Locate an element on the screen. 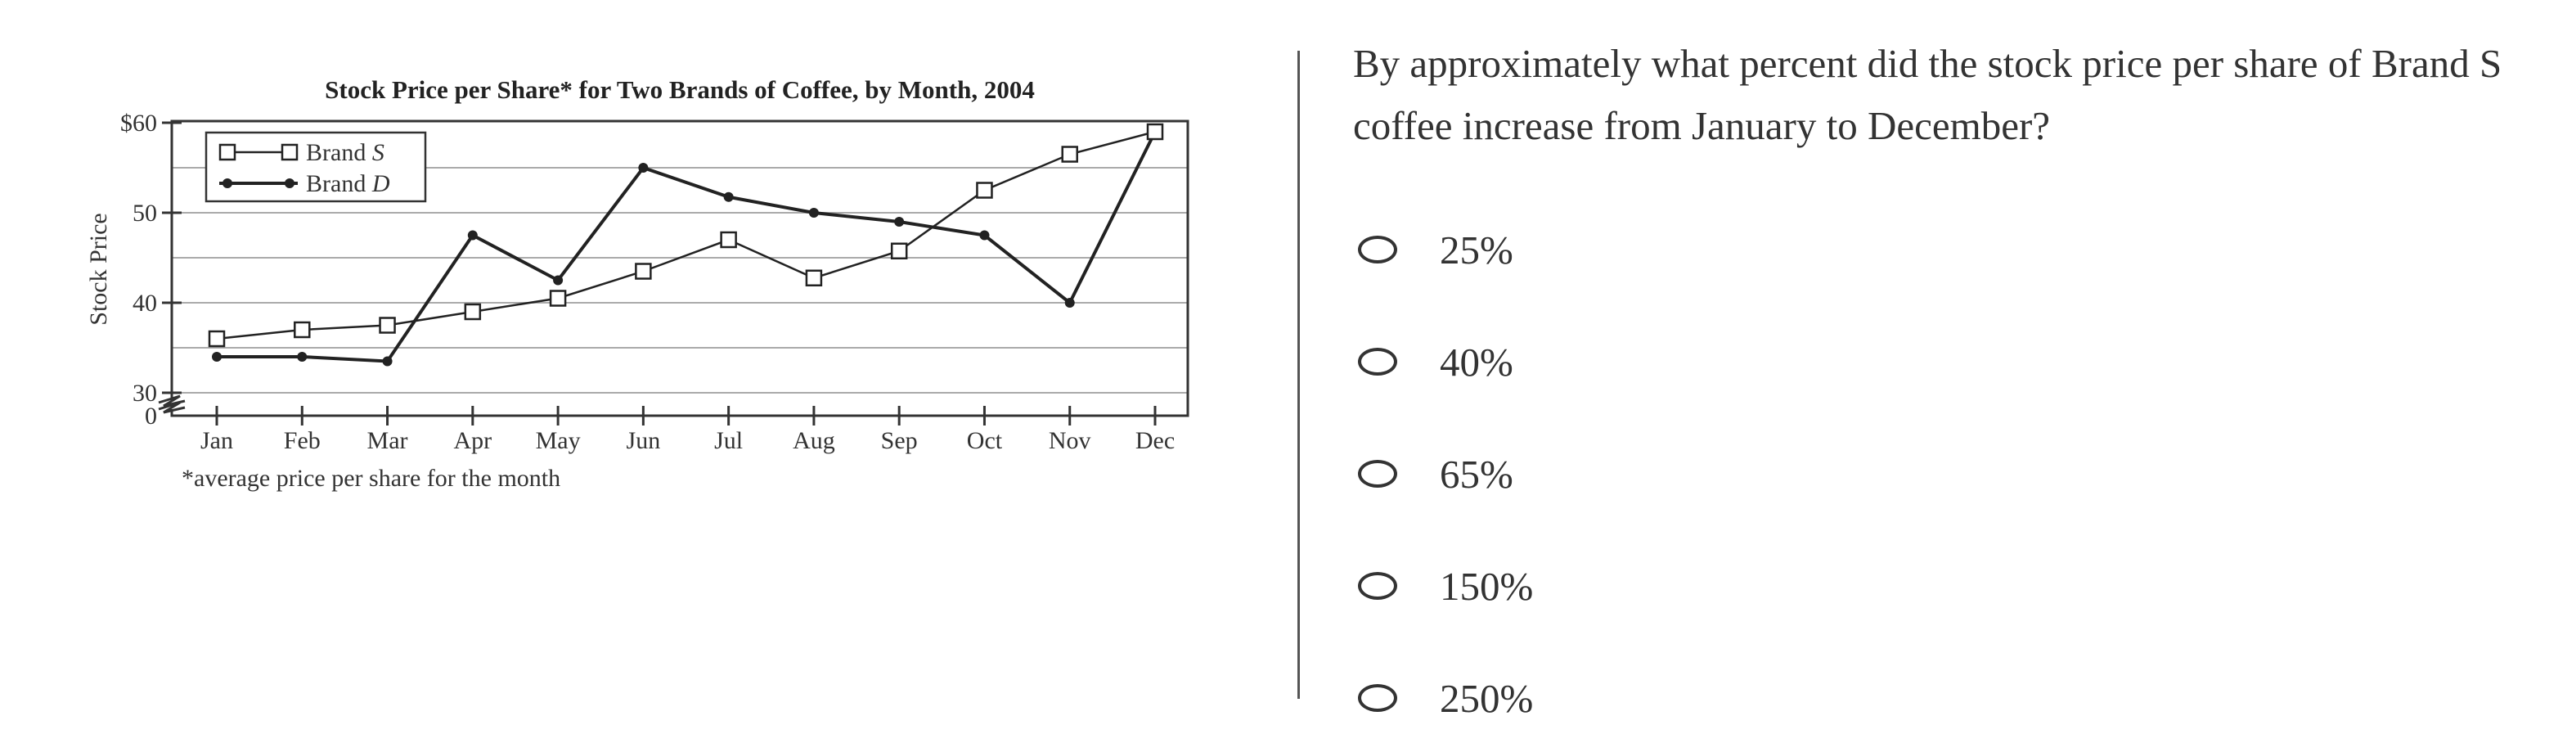 The height and width of the screenshot is (752, 2576). x-tick-label: Jan is located at coordinates (217, 440).